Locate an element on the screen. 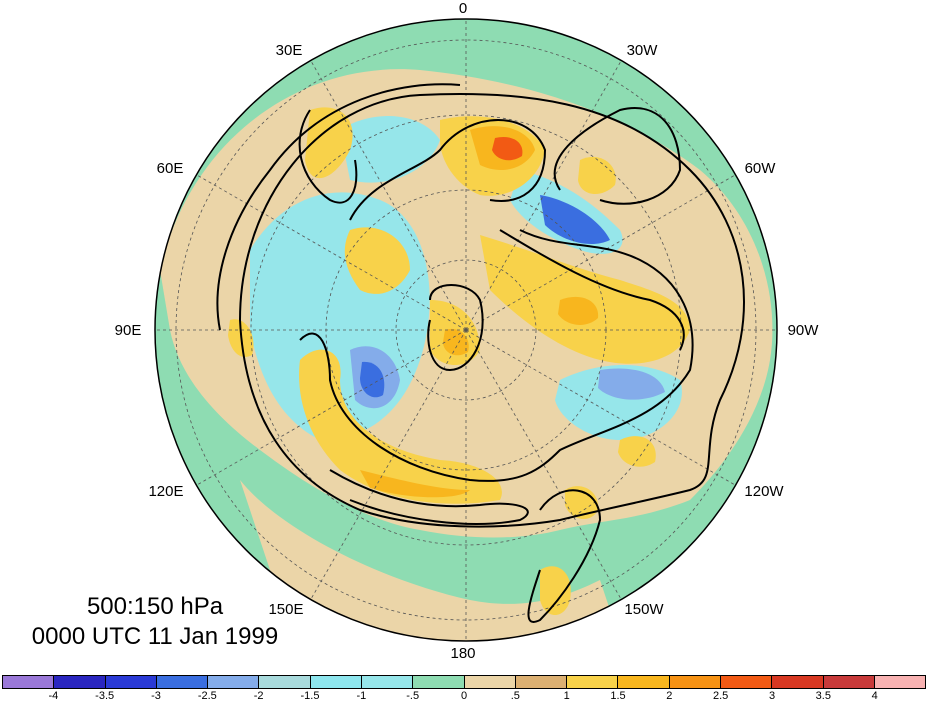  colorbar-tick-label: -1 is located at coordinates (361, 696).